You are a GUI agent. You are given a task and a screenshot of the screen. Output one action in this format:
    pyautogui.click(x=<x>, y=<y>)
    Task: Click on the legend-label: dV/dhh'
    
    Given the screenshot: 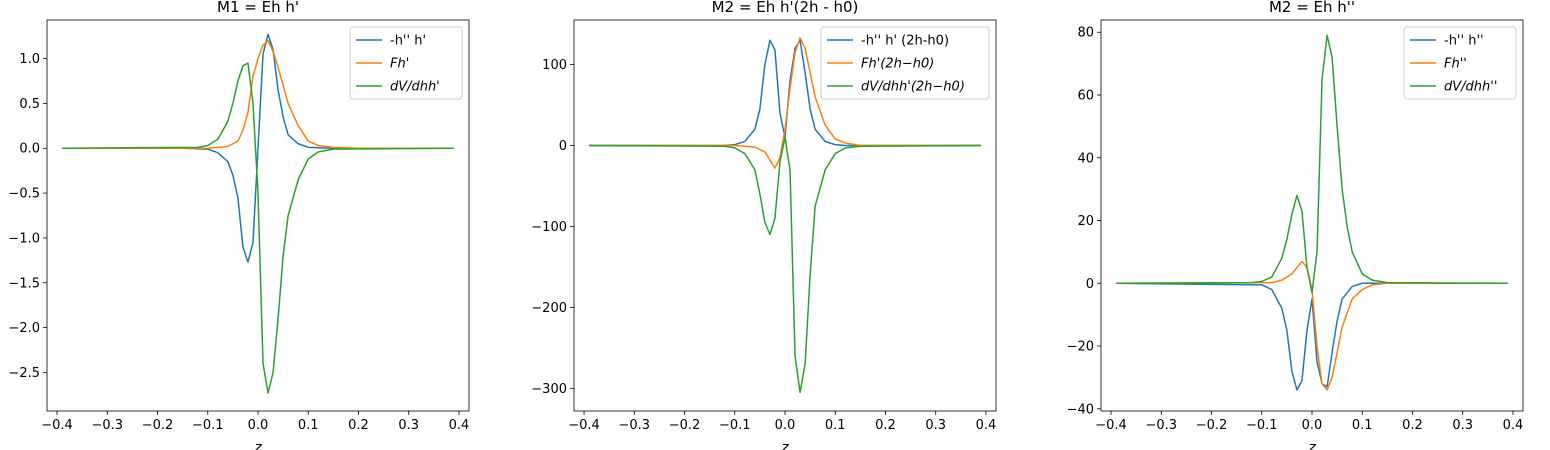 What is the action you would take?
    pyautogui.click(x=415, y=87)
    